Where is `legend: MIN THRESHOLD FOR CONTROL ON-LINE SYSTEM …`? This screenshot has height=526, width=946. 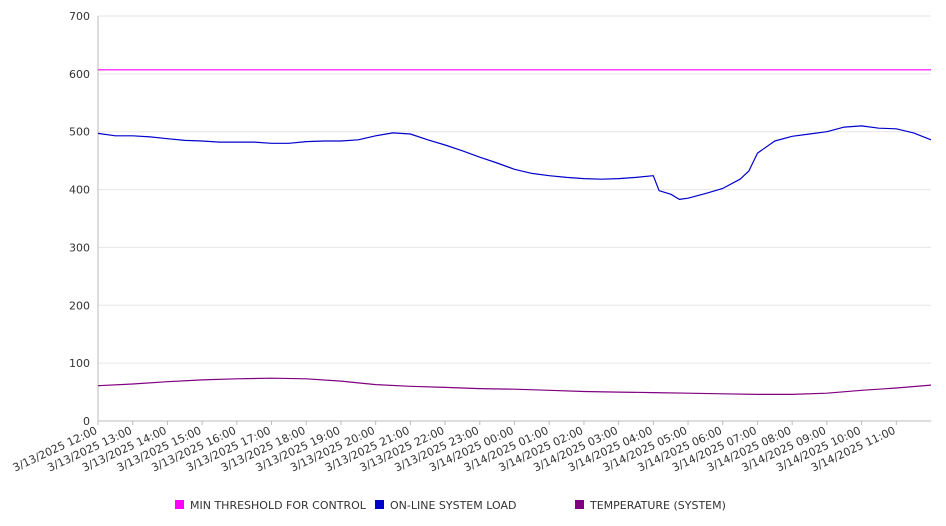 legend: MIN THRESHOLD FOR CONTROL ON-LINE SYSTEM … is located at coordinates (450, 505).